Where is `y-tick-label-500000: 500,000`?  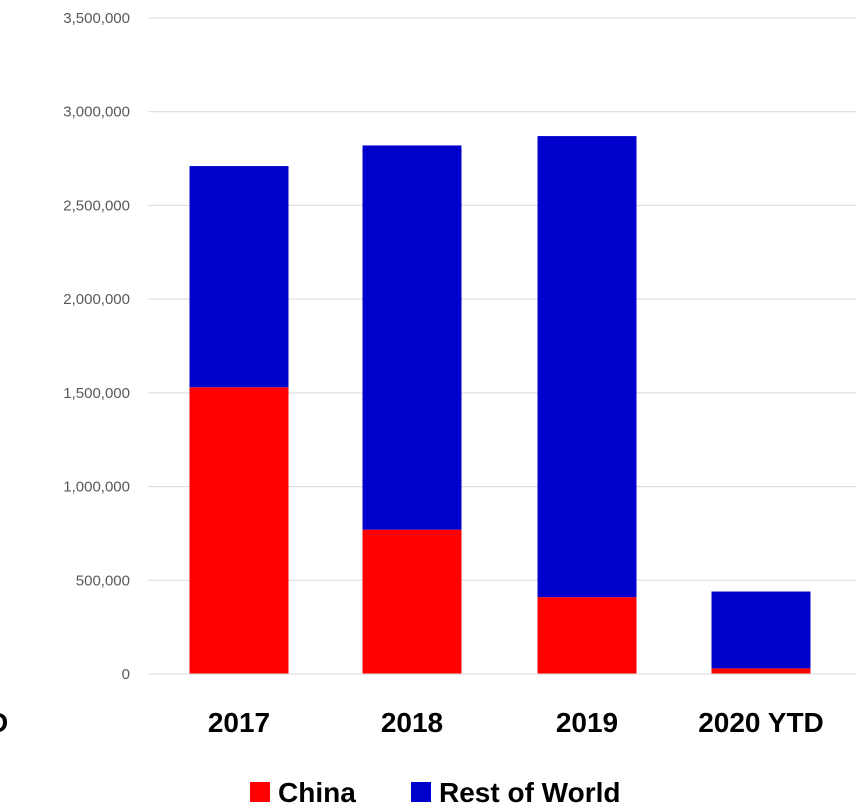 y-tick-label-500000: 500,000 is located at coordinates (103, 580).